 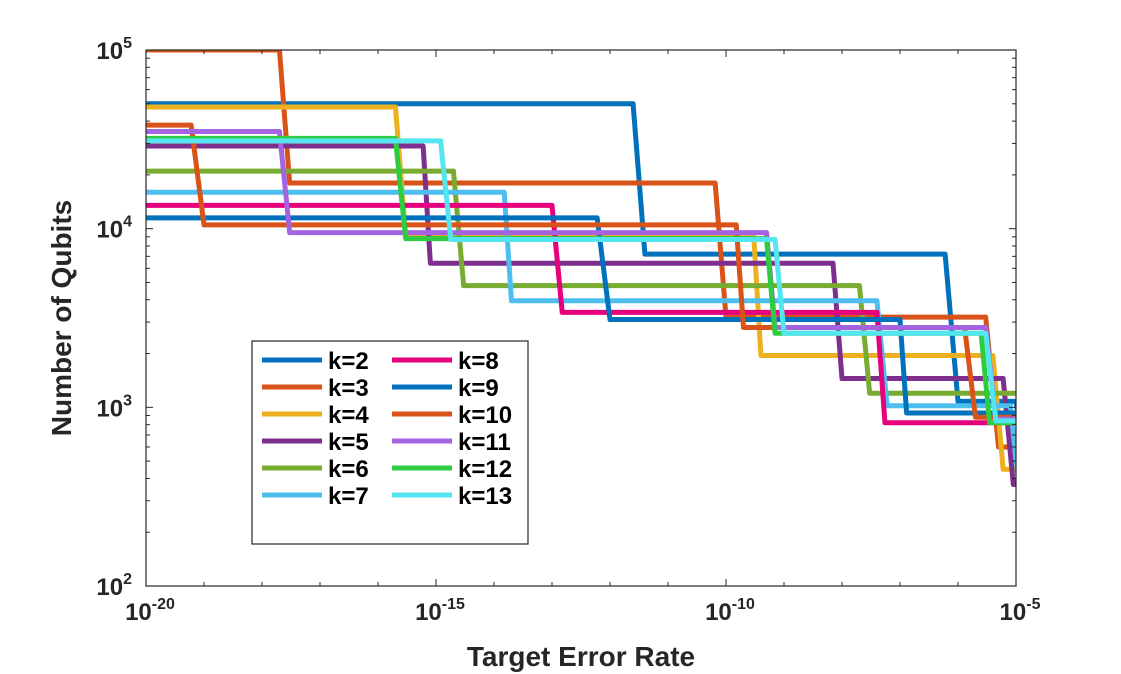 I want to click on legend-item-k-10: k=10, so click(x=452, y=415).